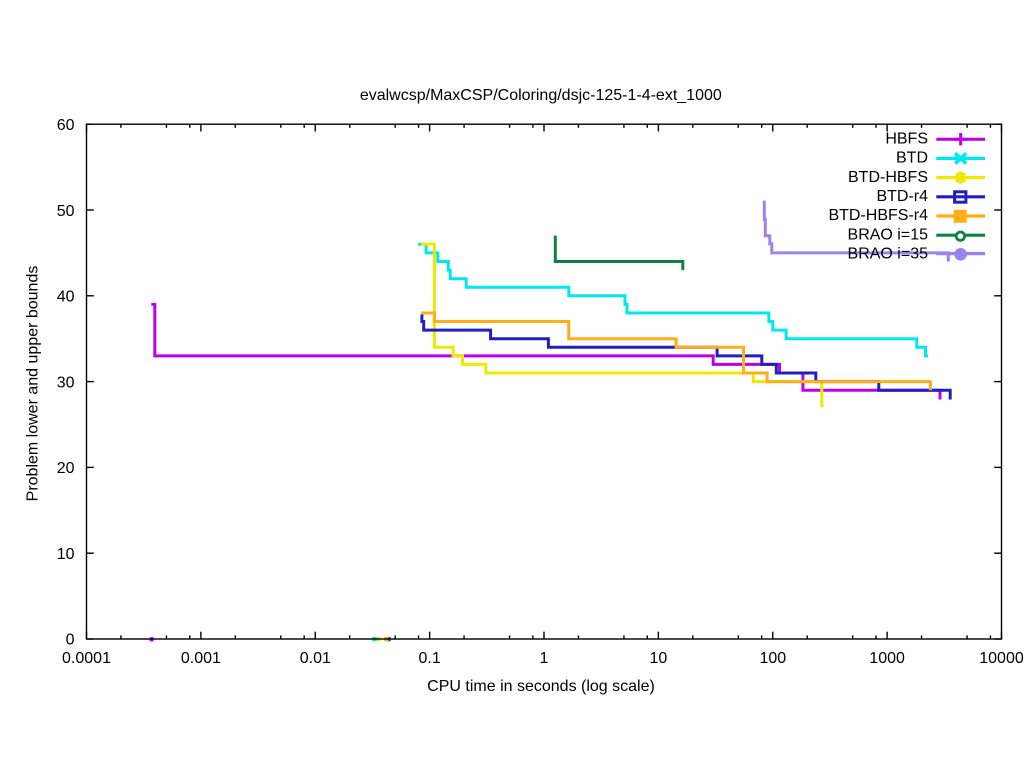 This screenshot has width=1024, height=768. I want to click on svg-text: 10000, so click(1001, 658).